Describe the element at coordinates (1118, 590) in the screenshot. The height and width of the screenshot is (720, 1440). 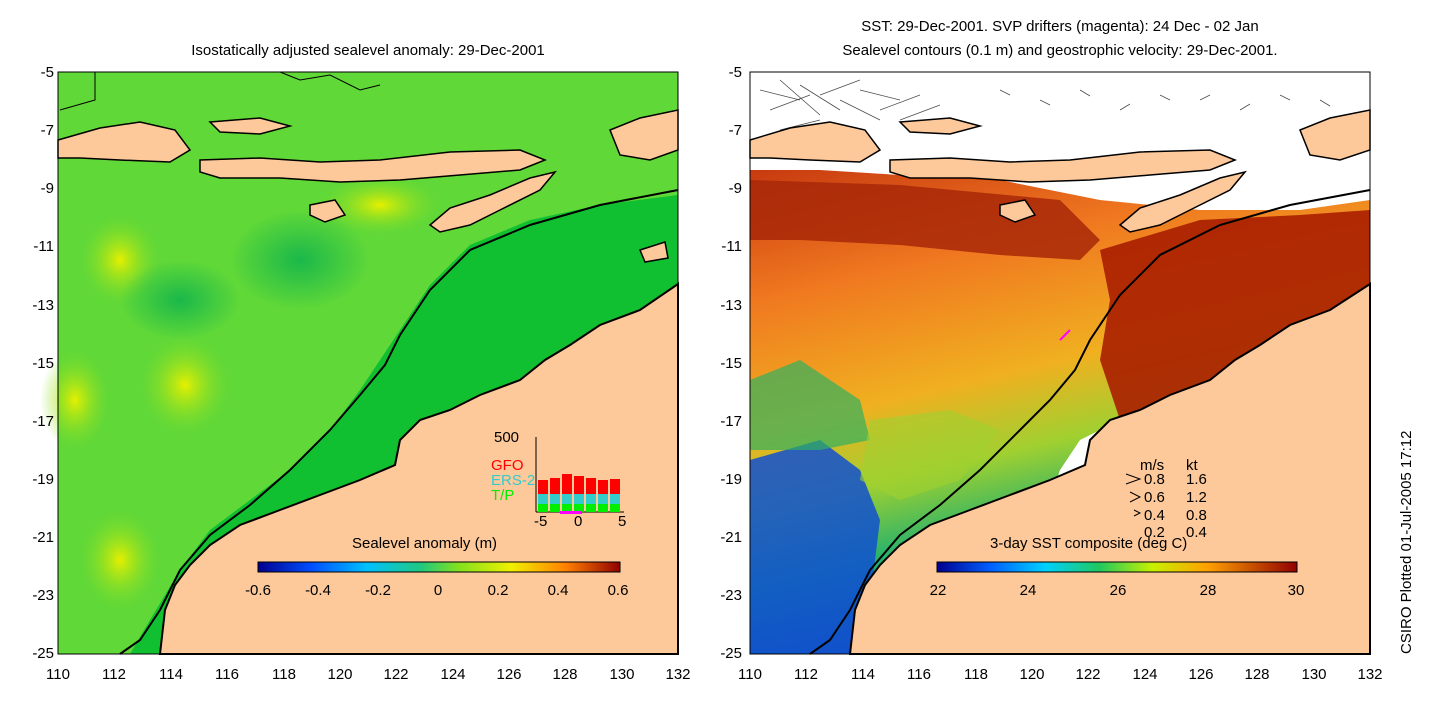
I see `sst-colorbar-tick: 26` at that location.